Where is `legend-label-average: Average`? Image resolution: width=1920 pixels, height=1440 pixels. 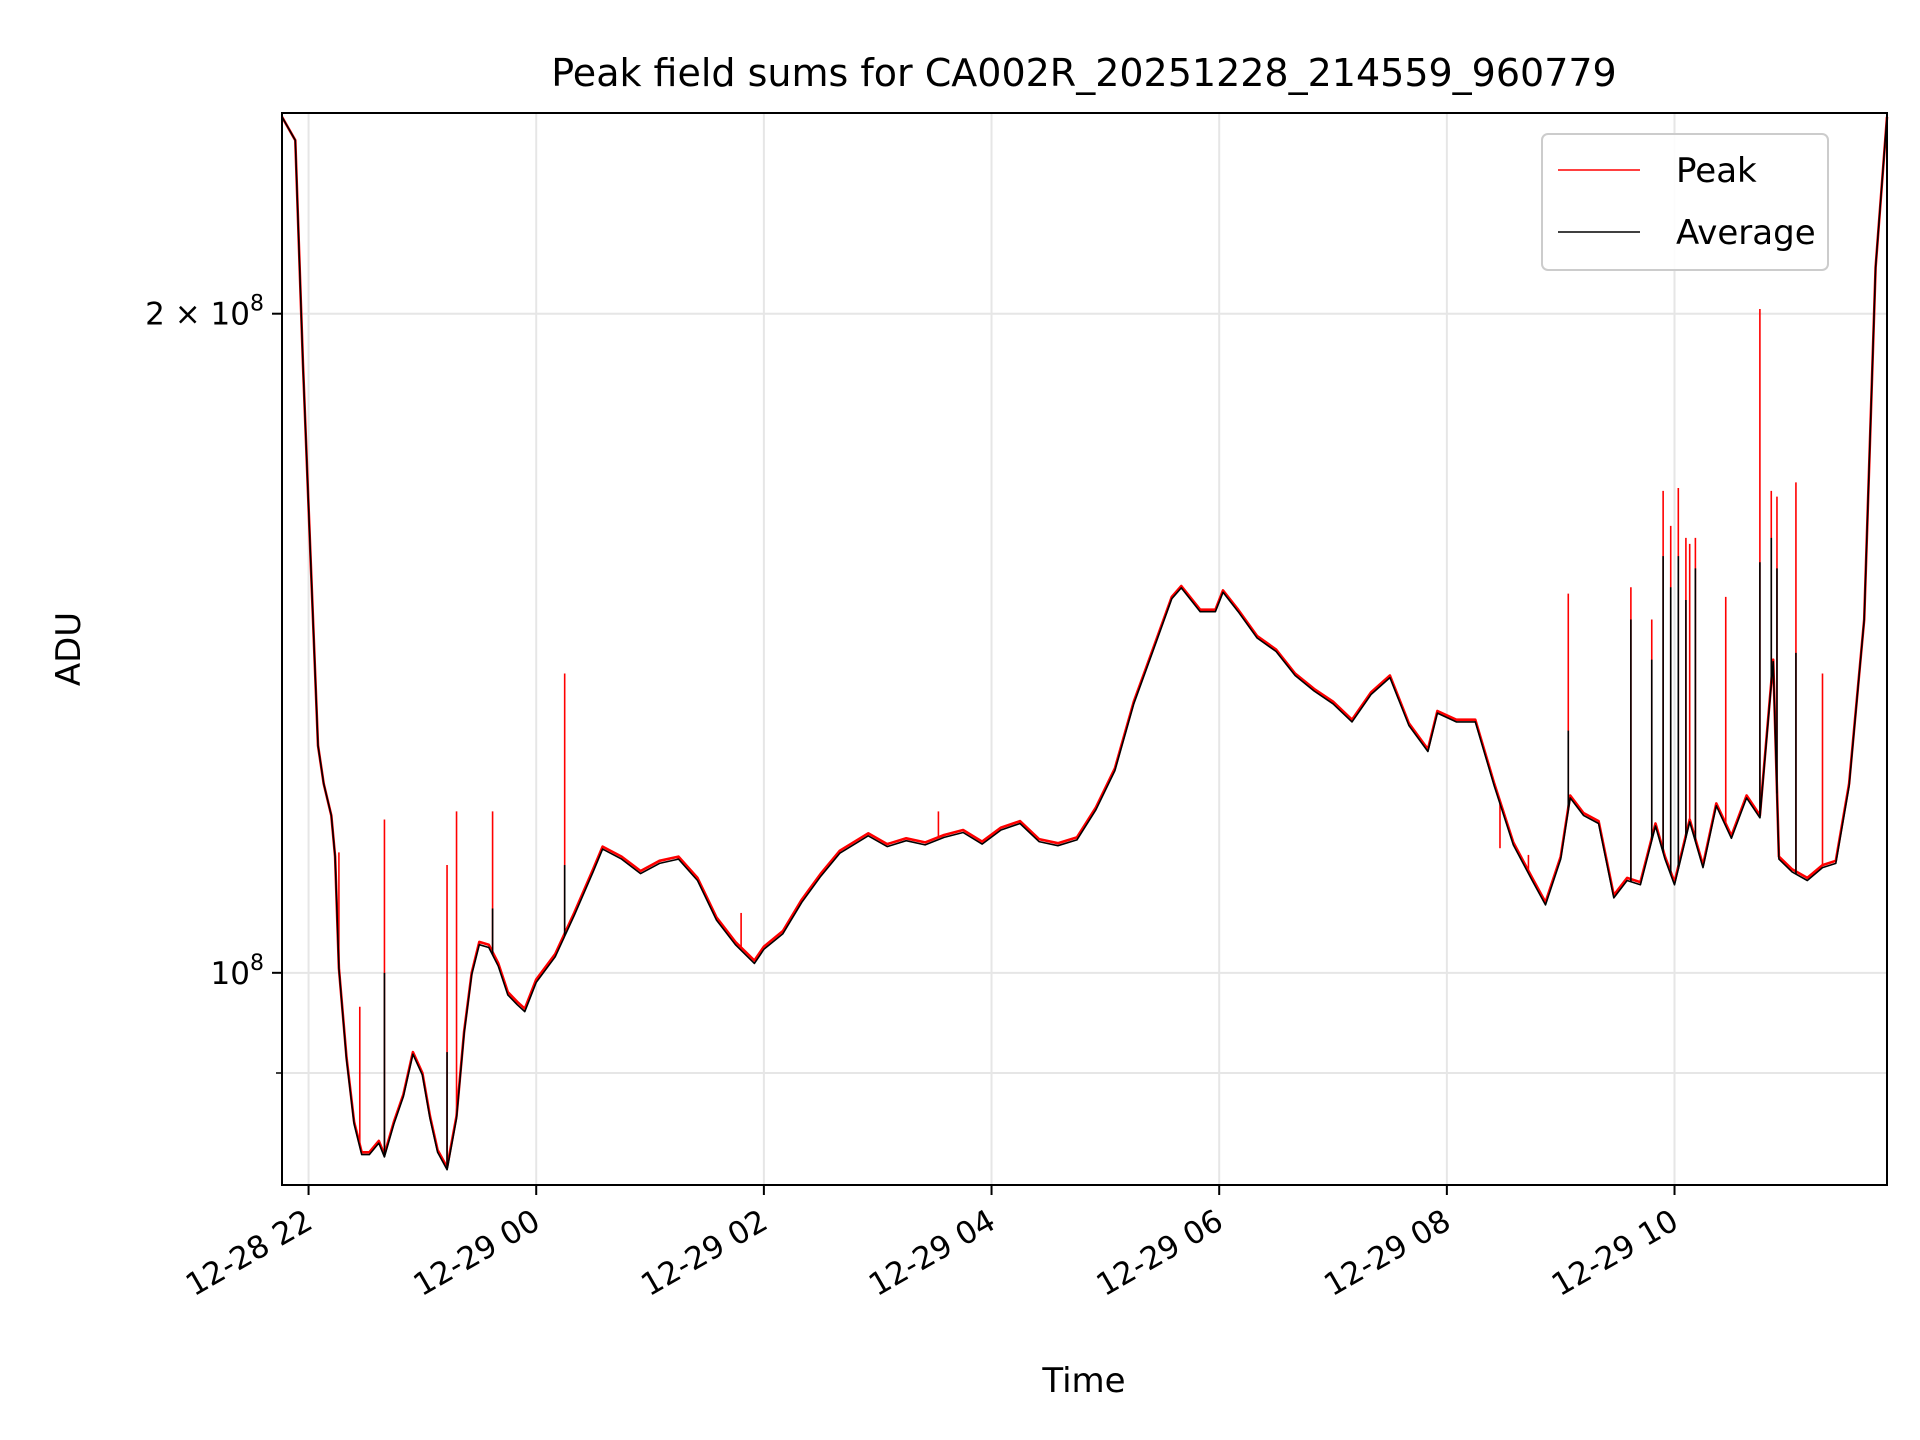 legend-label-average: Average is located at coordinates (1746, 233).